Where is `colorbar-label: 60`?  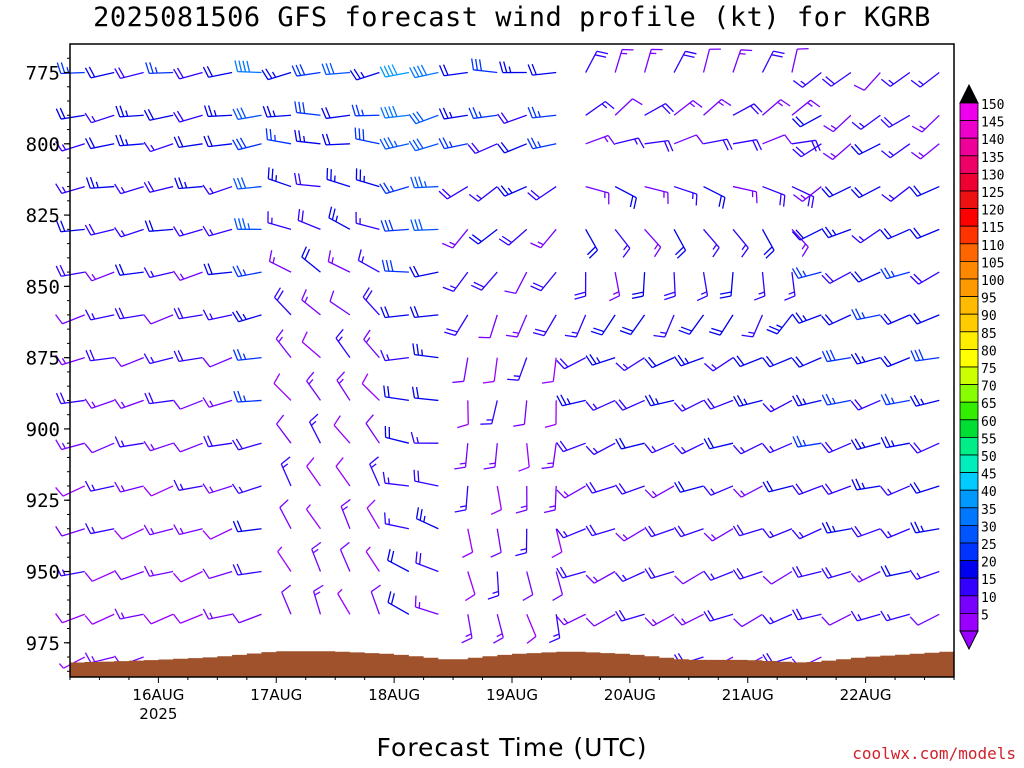 colorbar-label: 60 is located at coordinates (989, 422).